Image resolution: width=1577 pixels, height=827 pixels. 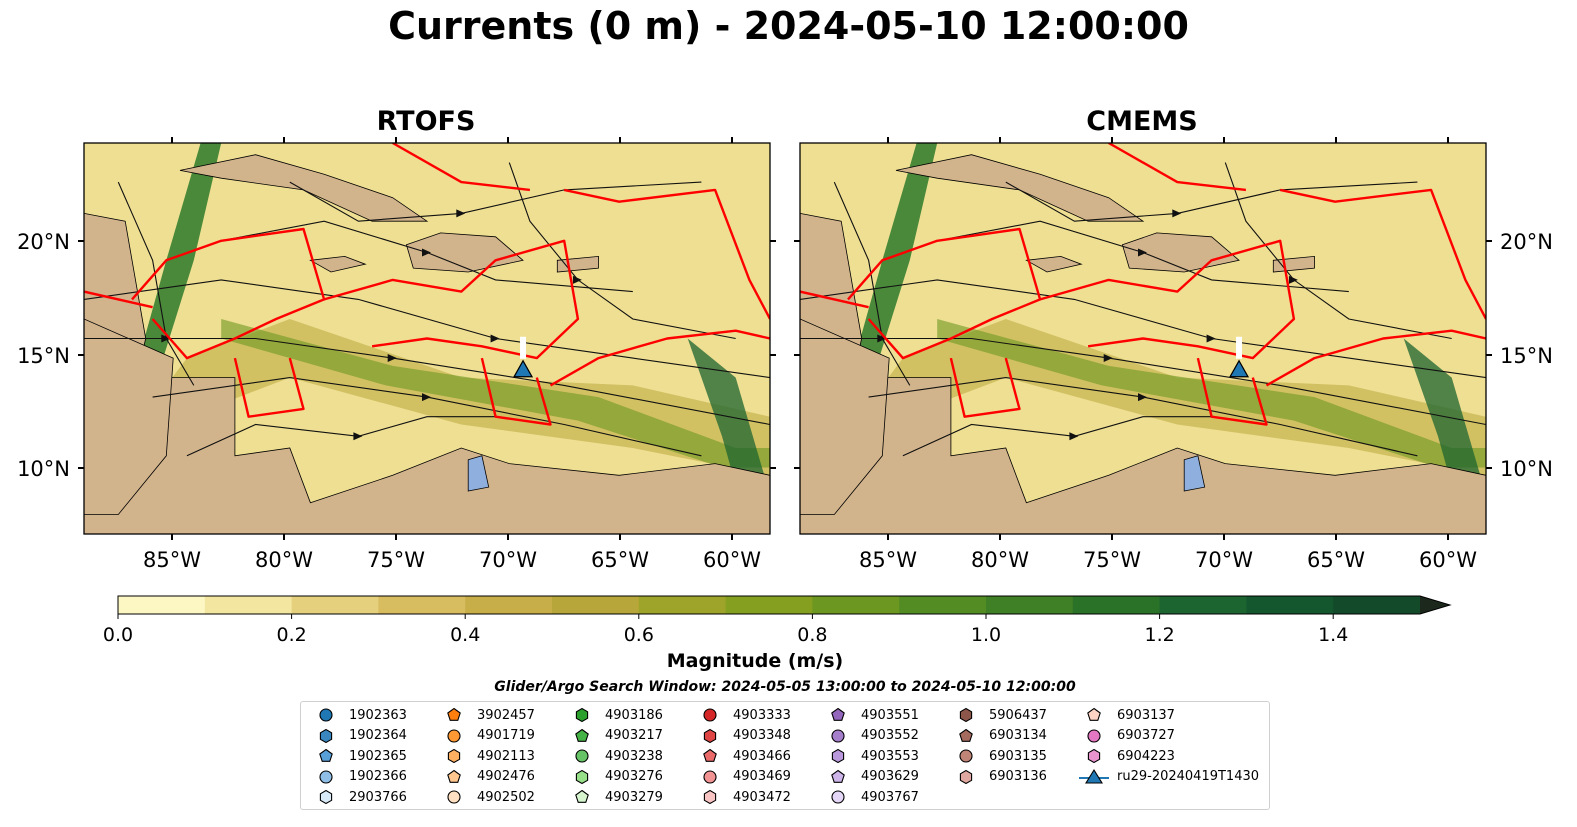 I want to click on legend-item: 4903551, so click(x=870, y=715).